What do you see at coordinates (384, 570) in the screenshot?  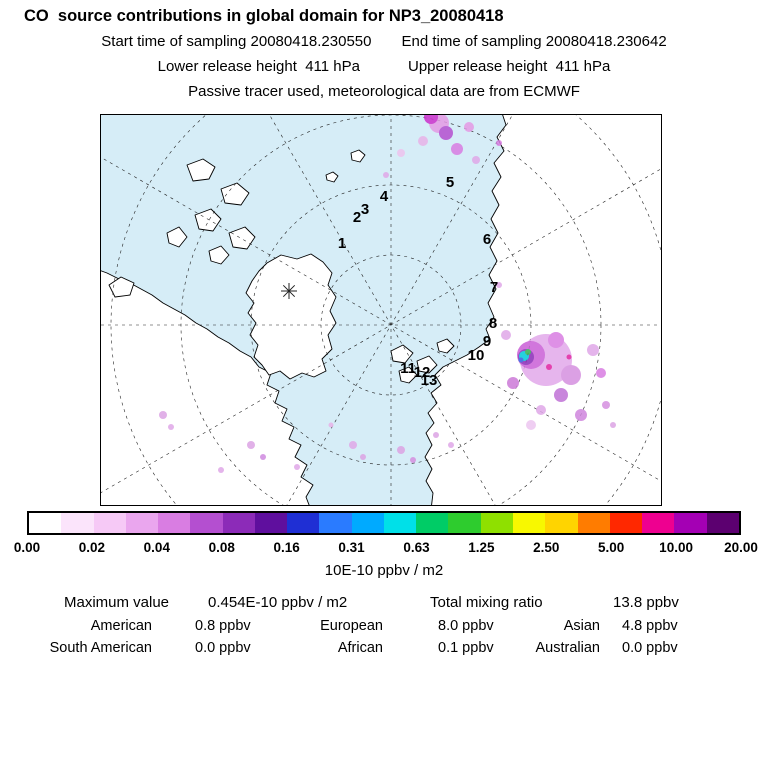 I see `colorbar-unit-label: 10E-10 ppbv / m2` at bounding box center [384, 570].